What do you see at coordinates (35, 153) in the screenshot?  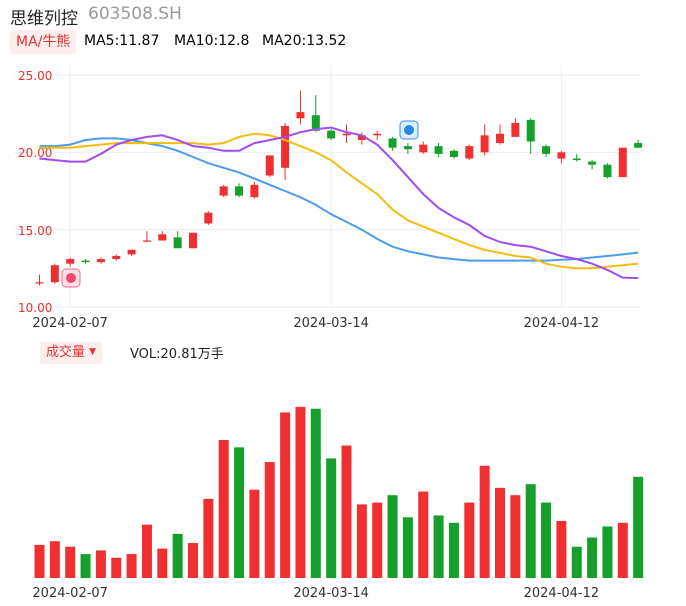 I see `y-tick-label: 20.00` at bounding box center [35, 153].